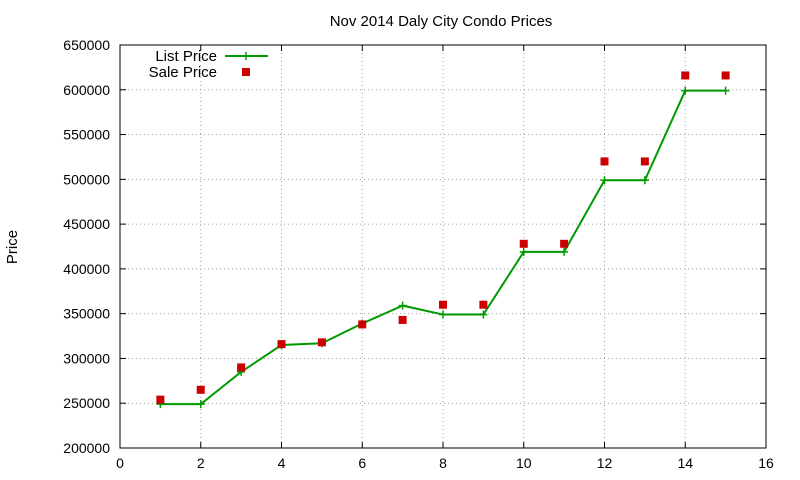 The image size is (800, 480). What do you see at coordinates (441, 21) in the screenshot?
I see `chart-title: Nov 2014 Daly City Condo Prices` at bounding box center [441, 21].